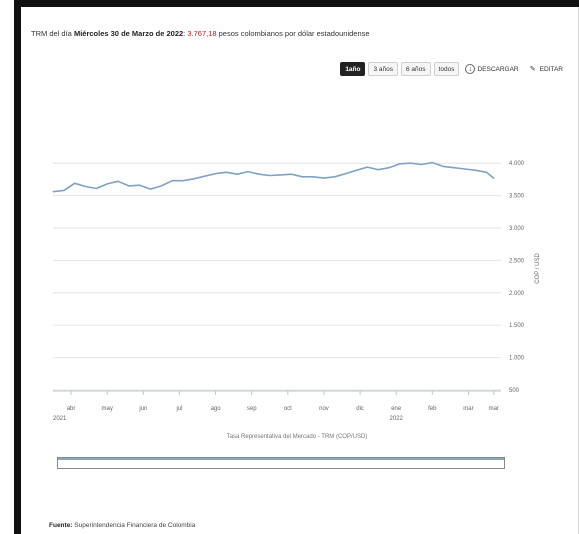 This screenshot has height=534, width=579. I want to click on x-tick-label-1: may, so click(107, 409).